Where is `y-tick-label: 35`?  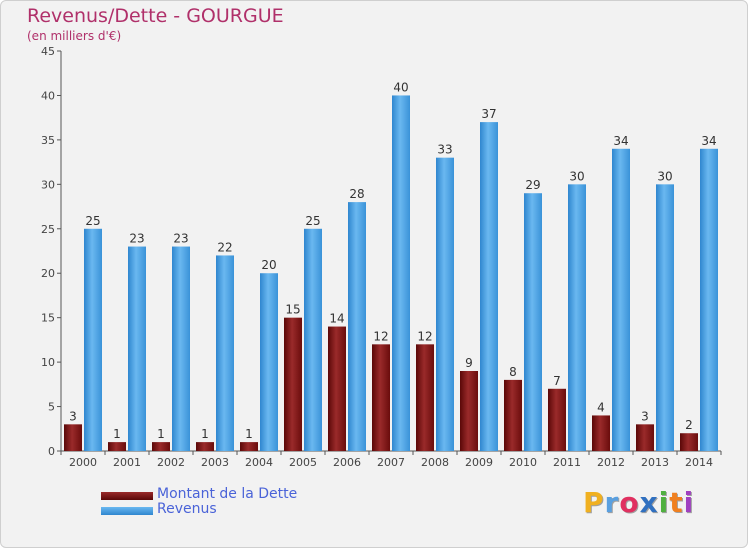
y-tick-label: 35 is located at coordinates (48, 140).